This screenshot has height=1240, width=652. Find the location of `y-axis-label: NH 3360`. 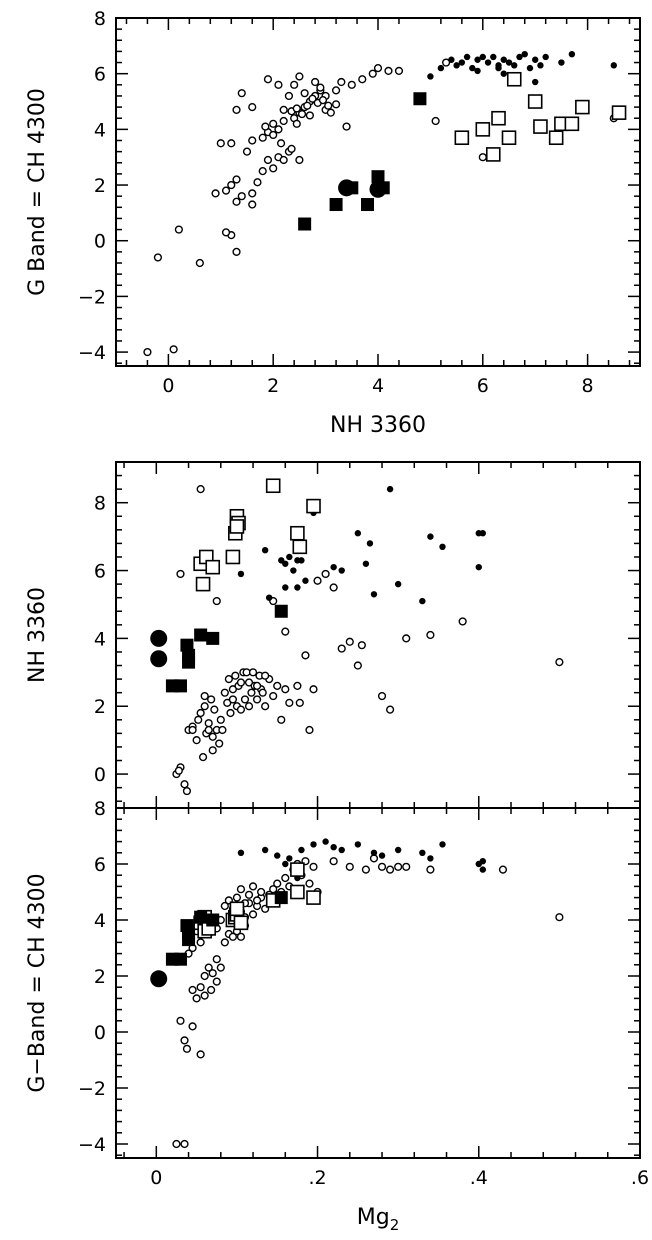

y-axis-label: NH 3360 is located at coordinates (37, 635).